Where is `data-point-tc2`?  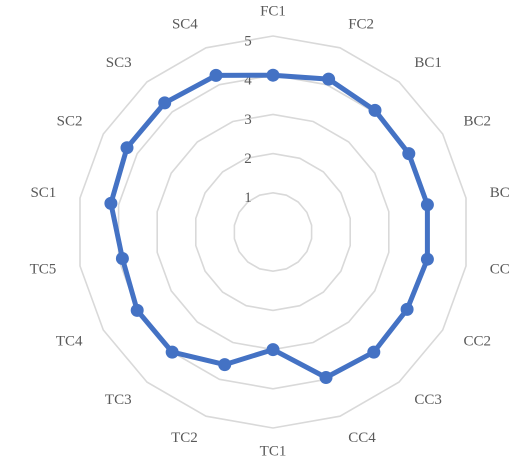
data-point-tc2 is located at coordinates (225, 365).